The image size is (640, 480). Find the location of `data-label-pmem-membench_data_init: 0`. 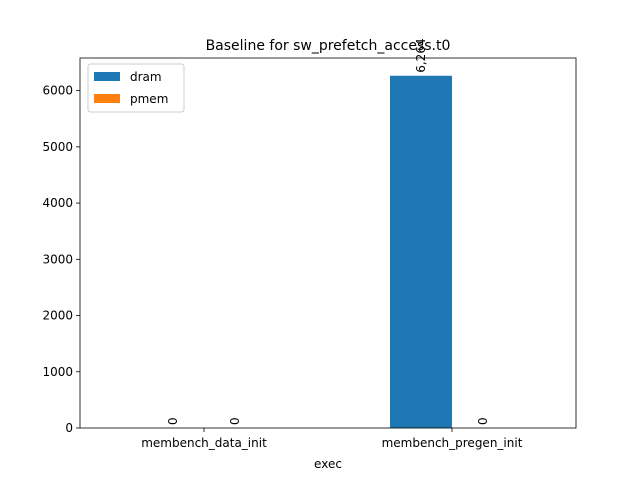

data-label-pmem-membench_data_init: 0 is located at coordinates (235, 421).